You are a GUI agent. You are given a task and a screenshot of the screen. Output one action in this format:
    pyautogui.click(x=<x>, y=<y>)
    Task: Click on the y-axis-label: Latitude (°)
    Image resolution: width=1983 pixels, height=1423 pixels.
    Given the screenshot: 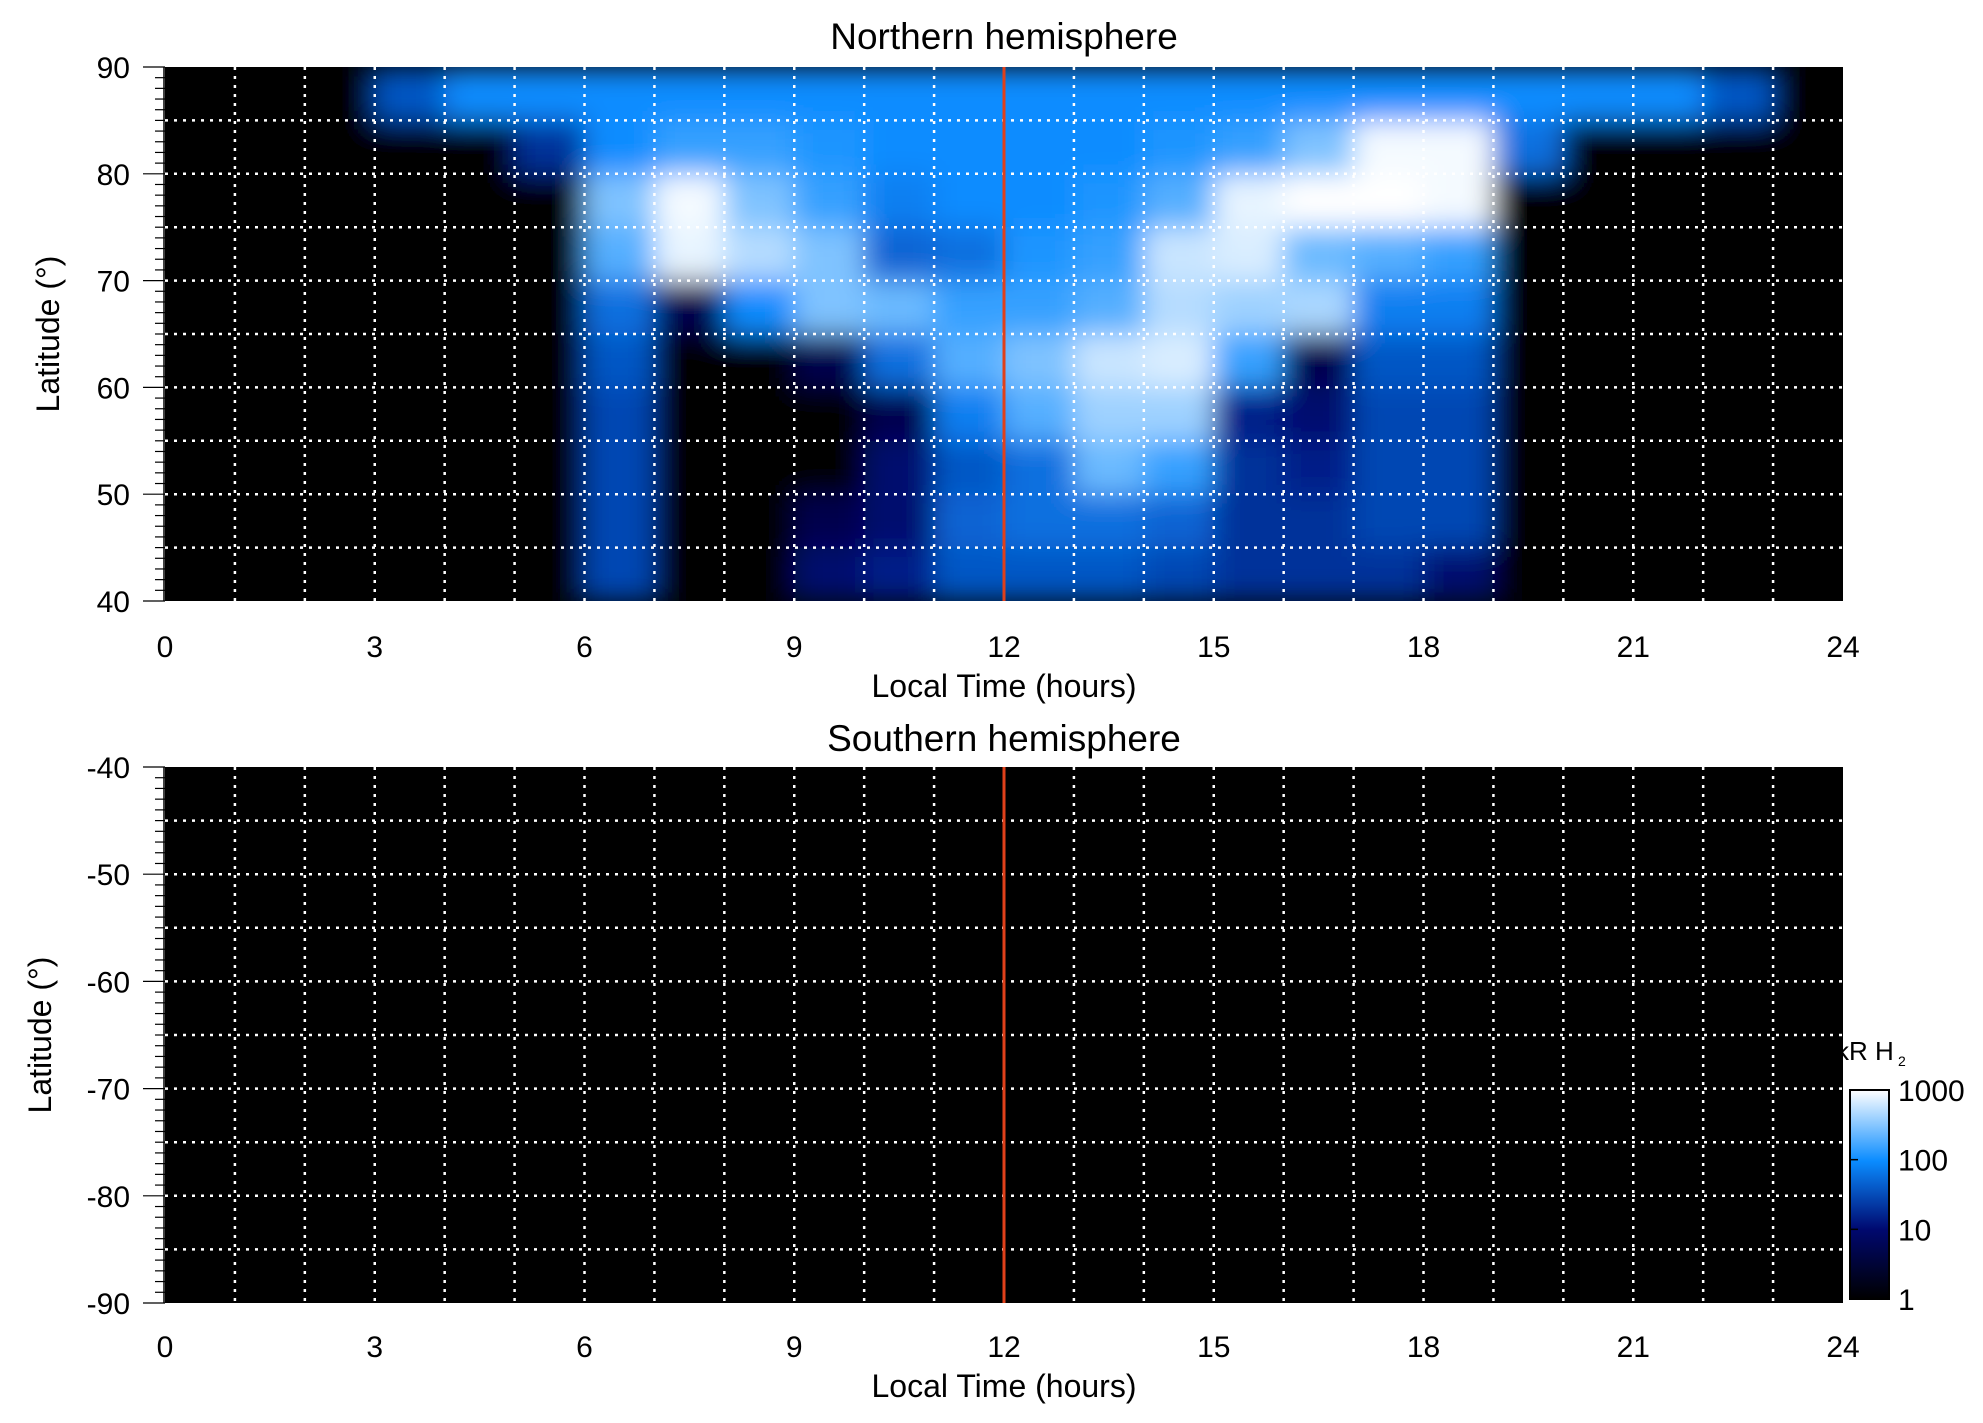 What is the action you would take?
    pyautogui.click(x=48, y=334)
    